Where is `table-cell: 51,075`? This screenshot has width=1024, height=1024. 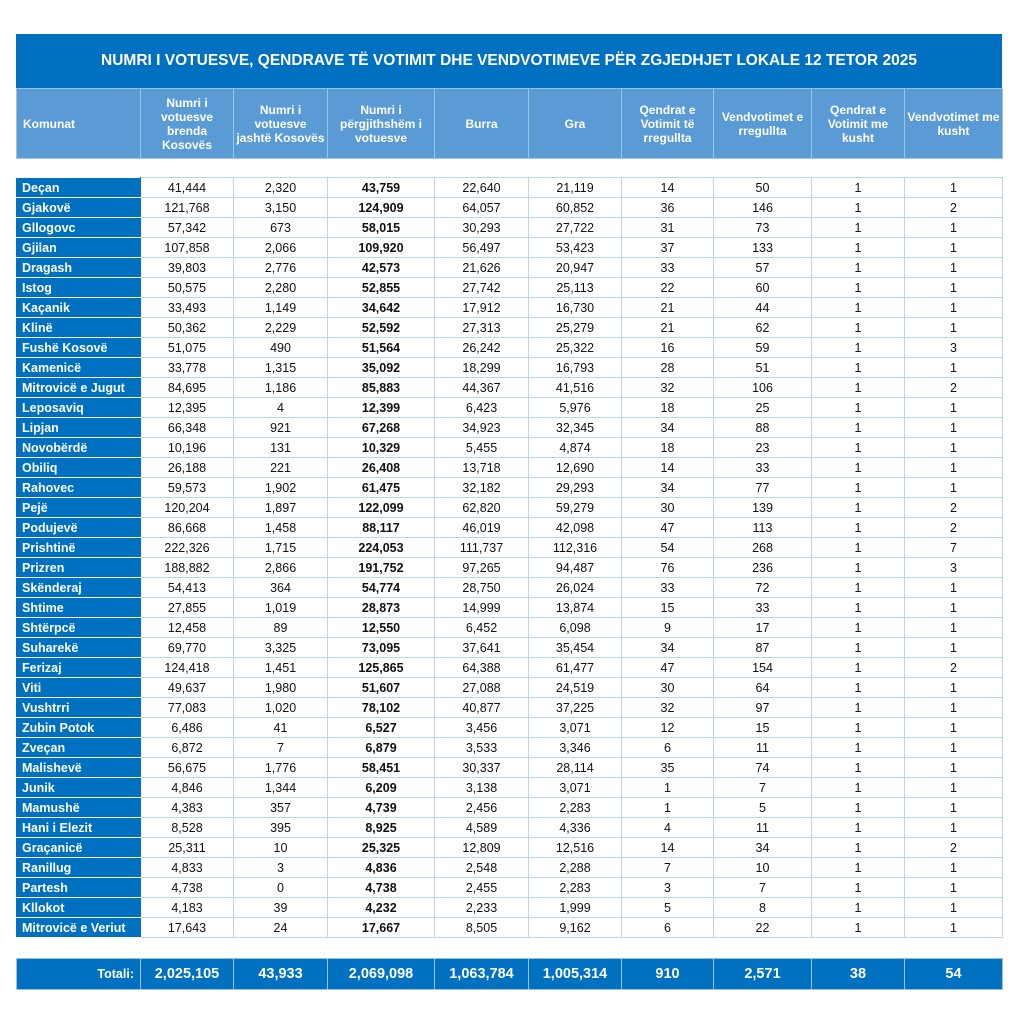
table-cell: 51,075 is located at coordinates (187, 347).